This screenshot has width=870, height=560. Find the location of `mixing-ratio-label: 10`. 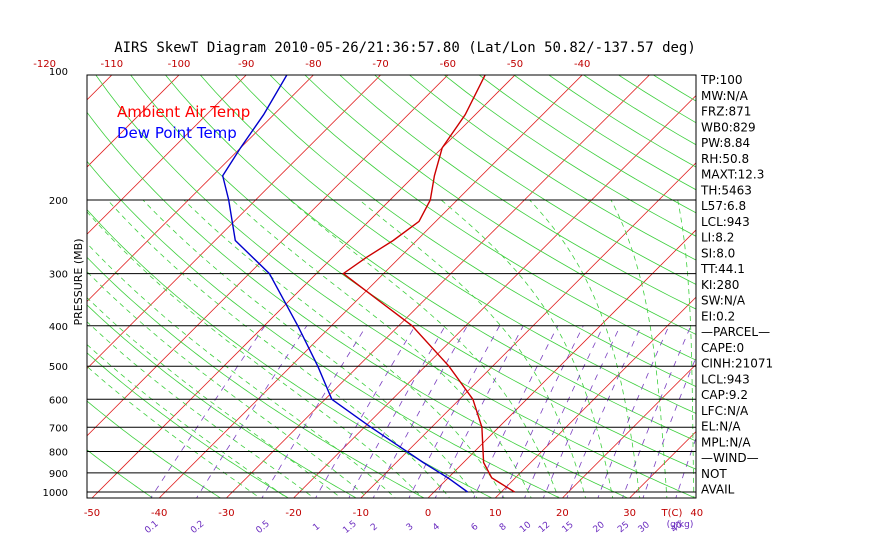

mixing-ratio-label: 10 is located at coordinates (525, 527).